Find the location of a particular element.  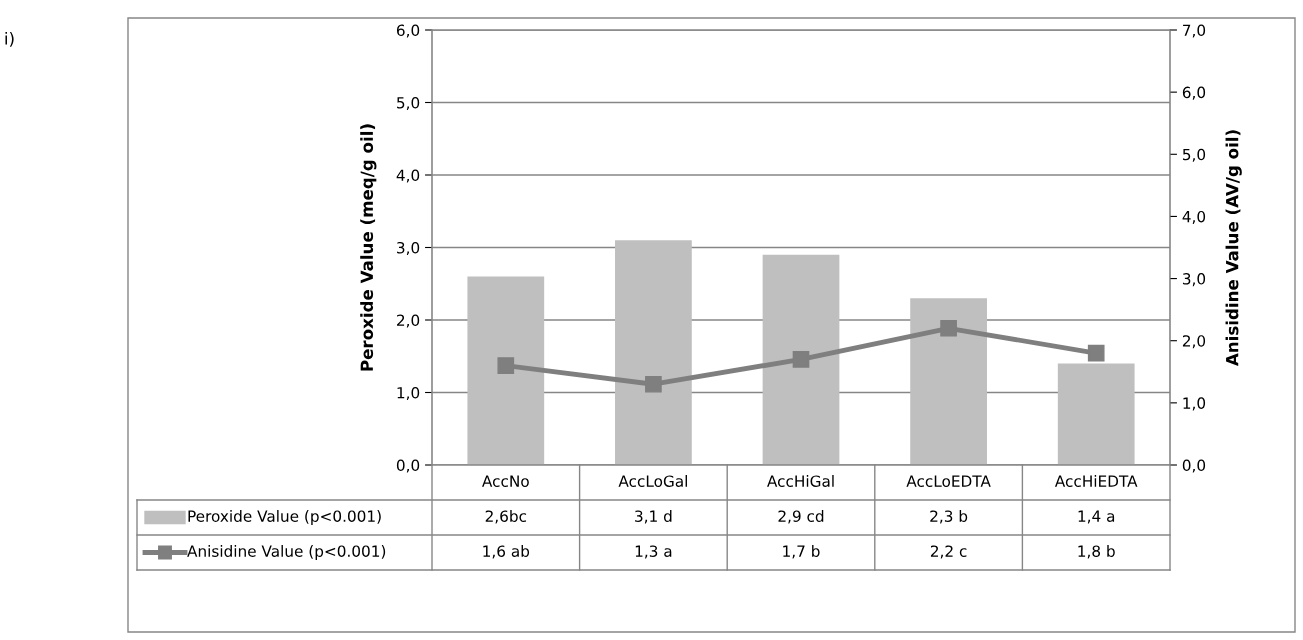

x-tick-label: AccHiGal is located at coordinates (800, 481).